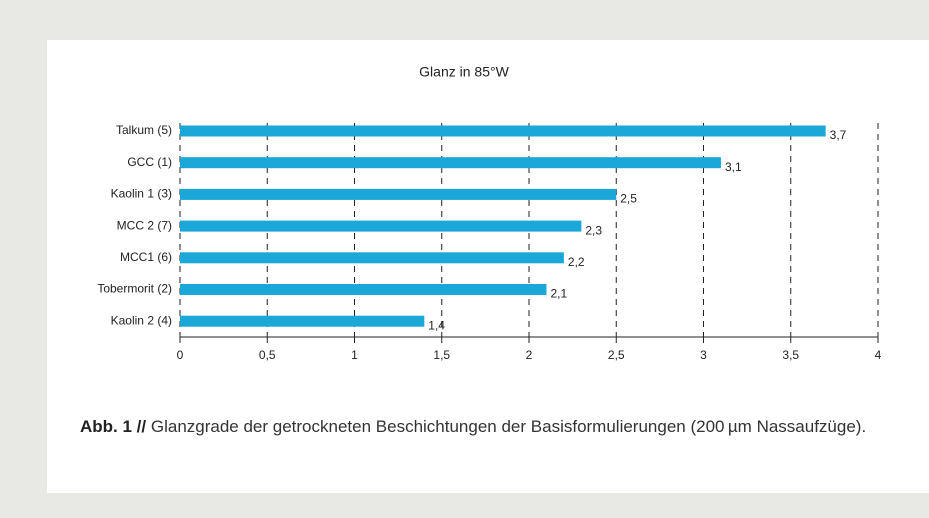 This screenshot has height=518, width=929. I want to click on value-label: 2,2, so click(576, 262).